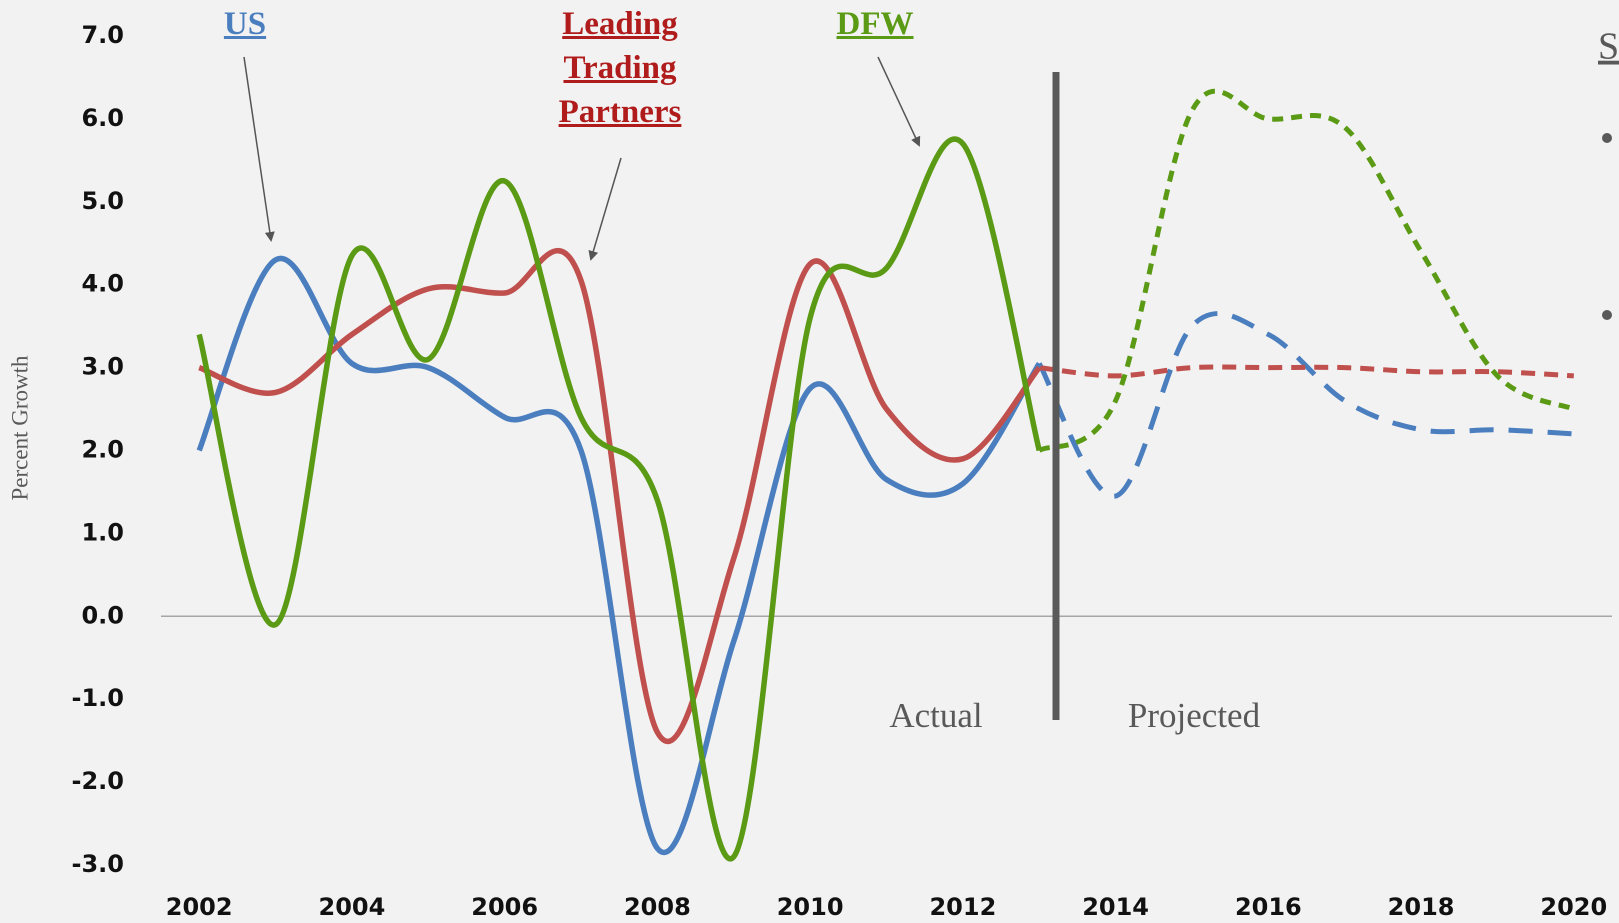 This screenshot has width=1619, height=923. What do you see at coordinates (102, 450) in the screenshot?
I see `y-tick-label: 2.0` at bounding box center [102, 450].